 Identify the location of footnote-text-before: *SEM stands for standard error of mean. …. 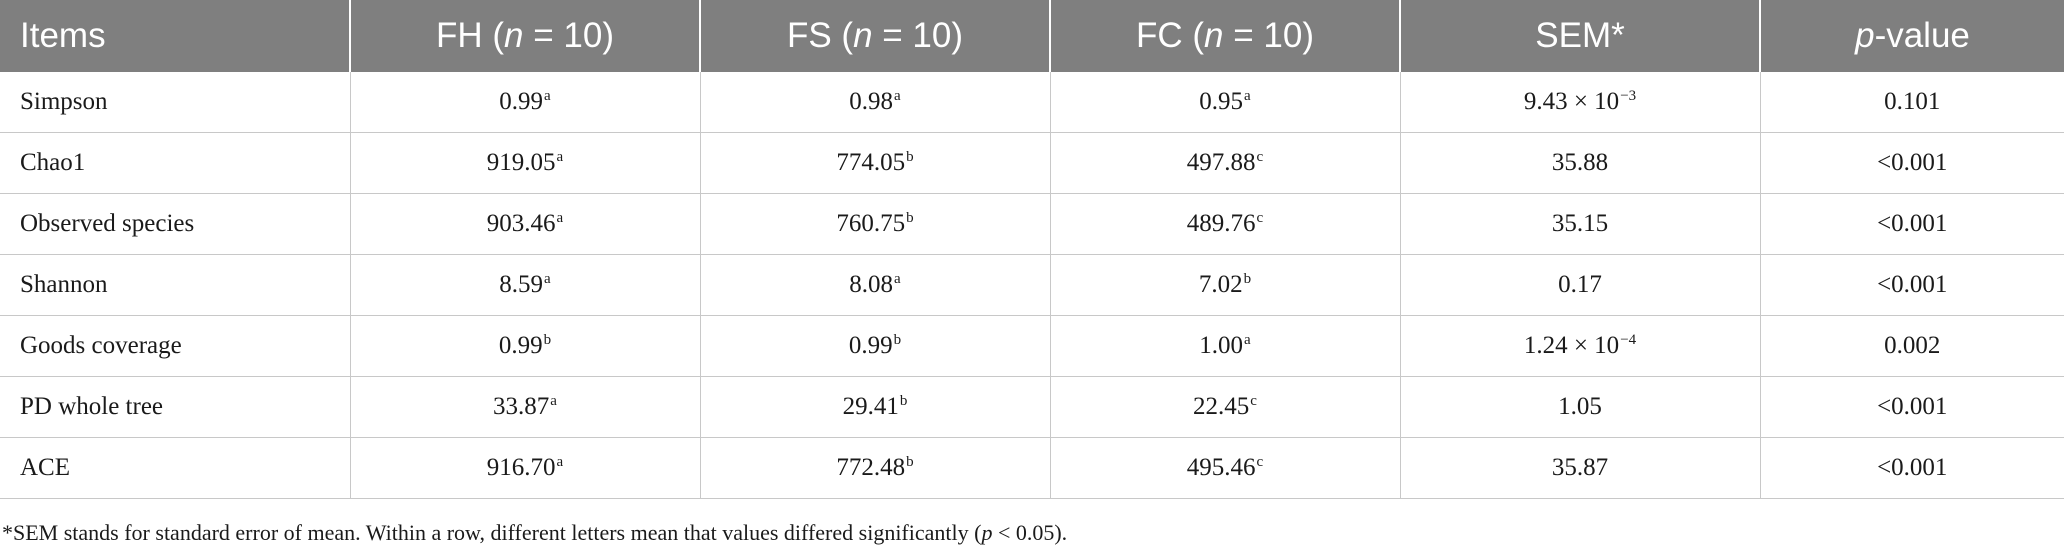
(492, 532).